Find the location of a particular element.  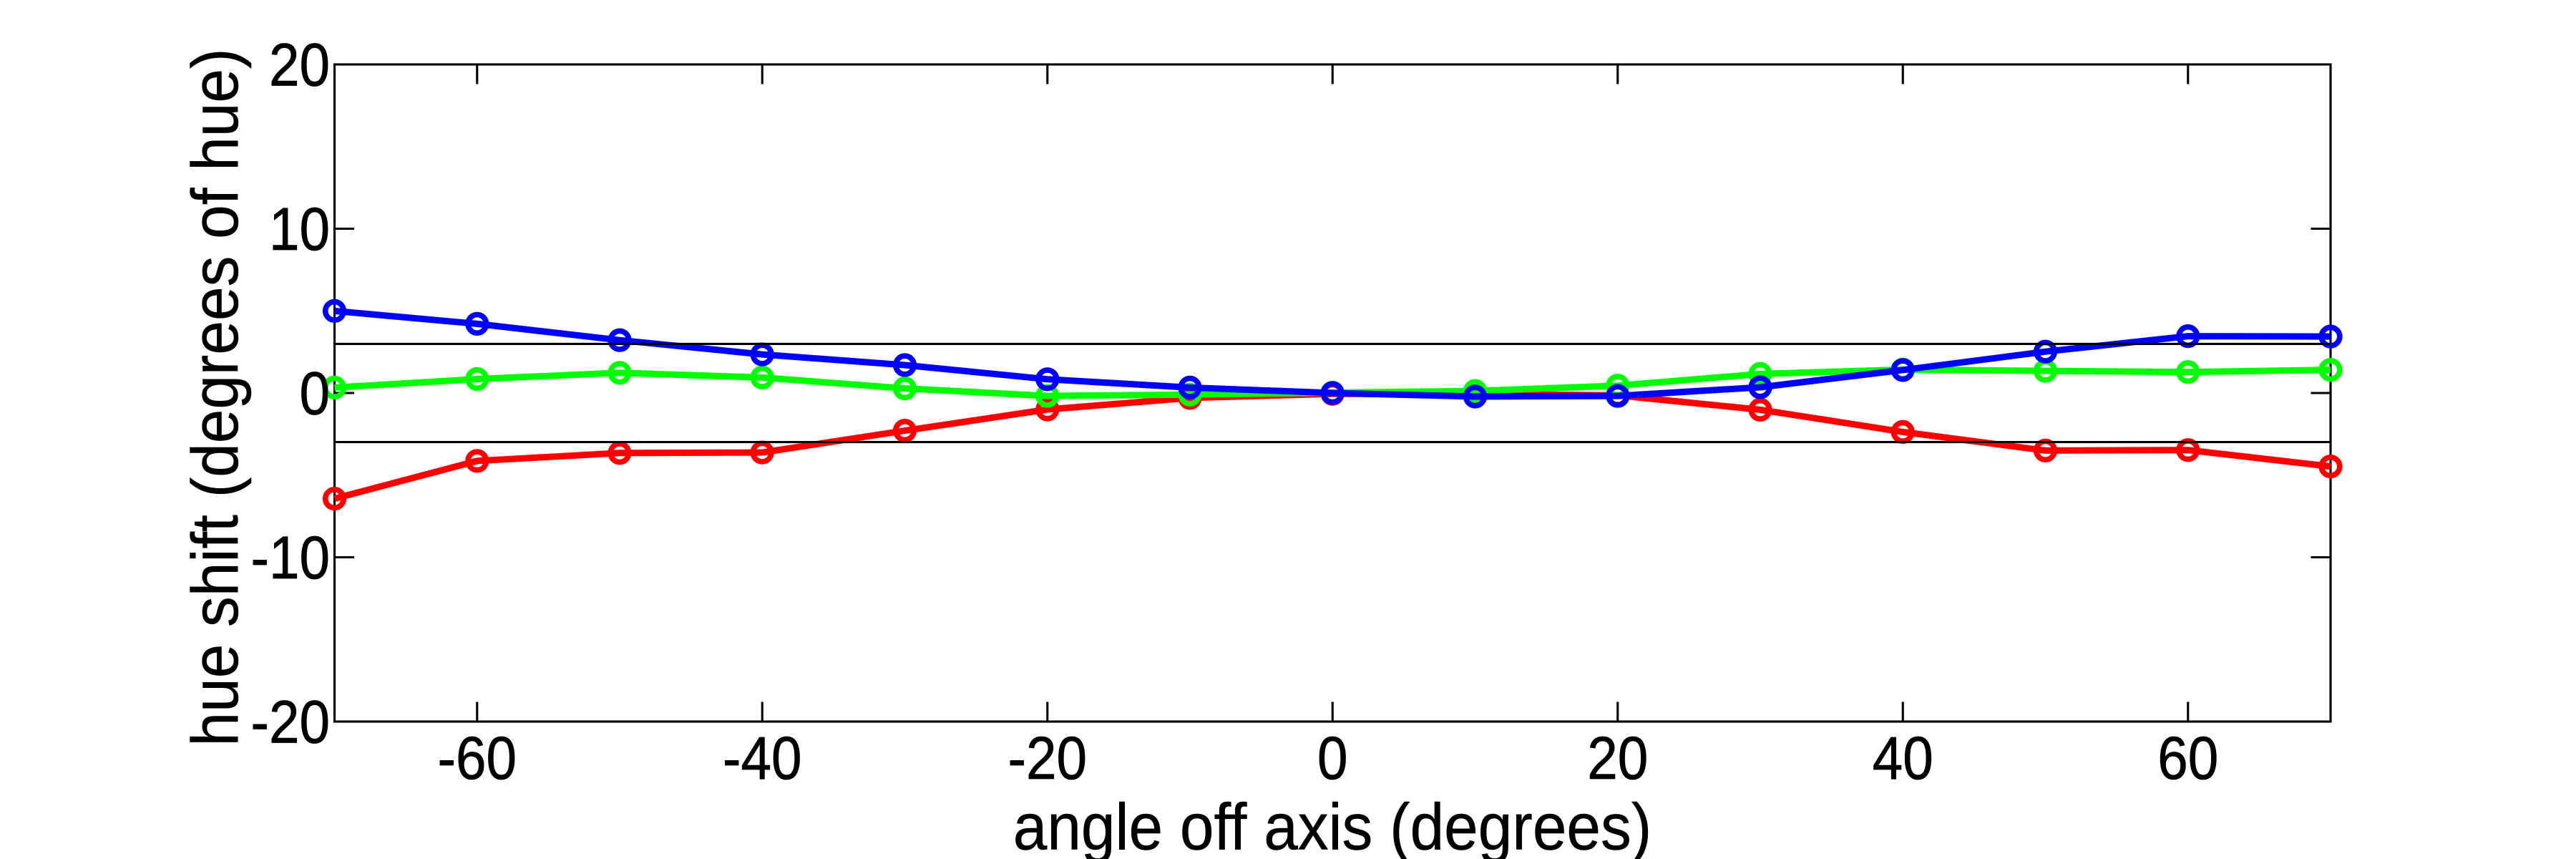

svg-text: 60 is located at coordinates (2187, 758).